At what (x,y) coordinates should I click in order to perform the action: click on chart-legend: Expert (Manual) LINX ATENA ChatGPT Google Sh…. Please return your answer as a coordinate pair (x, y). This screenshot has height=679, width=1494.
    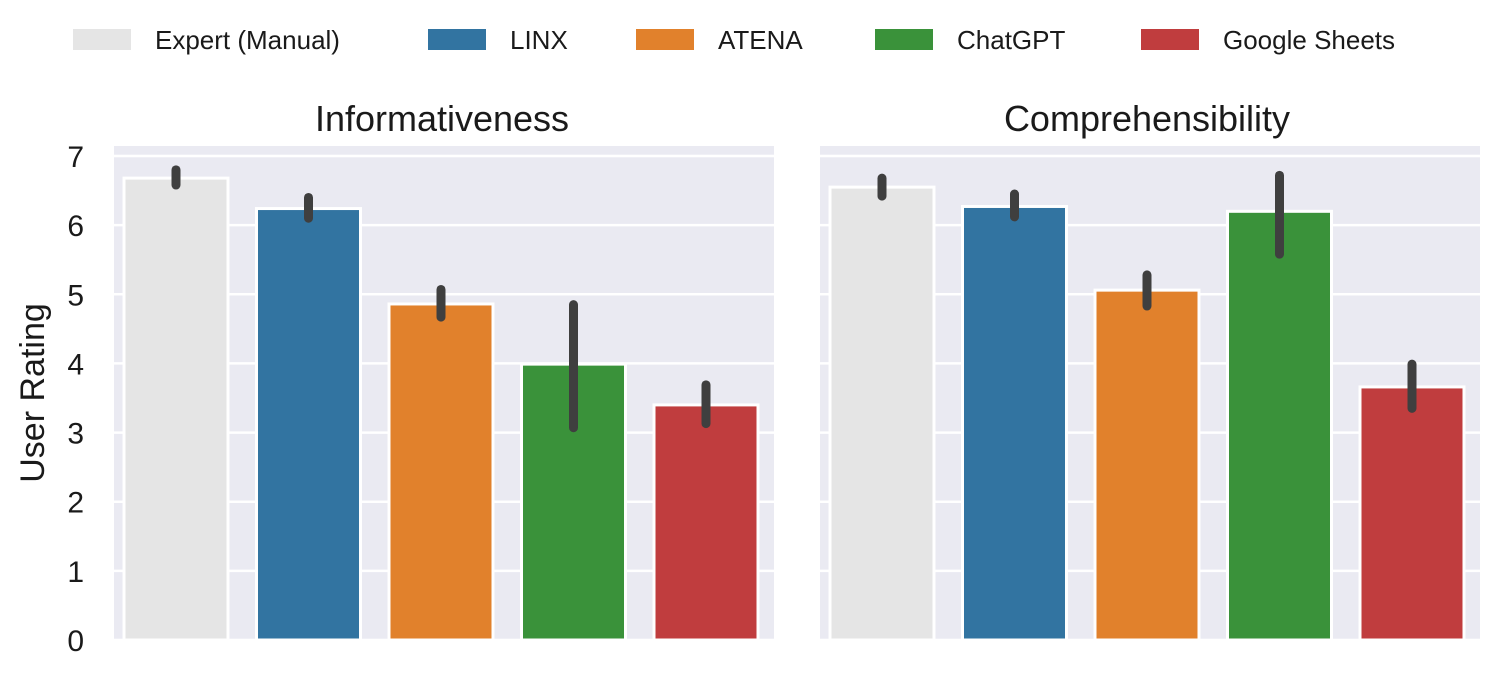
    Looking at the image, I should click on (734, 40).